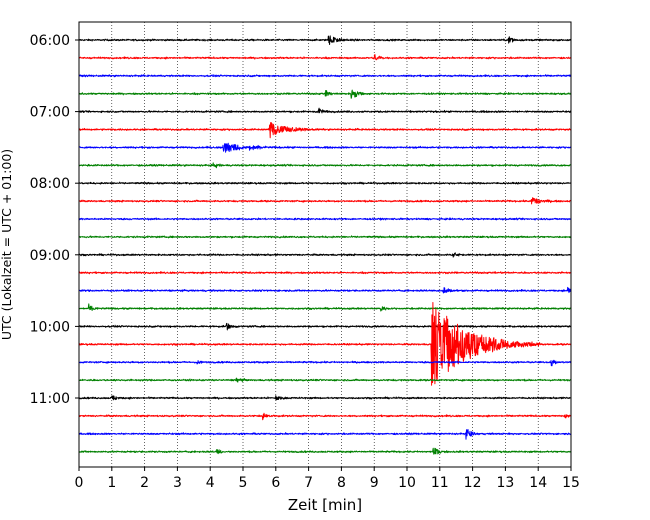  What do you see at coordinates (275, 483) in the screenshot?
I see `x-tick-label: 6` at bounding box center [275, 483].